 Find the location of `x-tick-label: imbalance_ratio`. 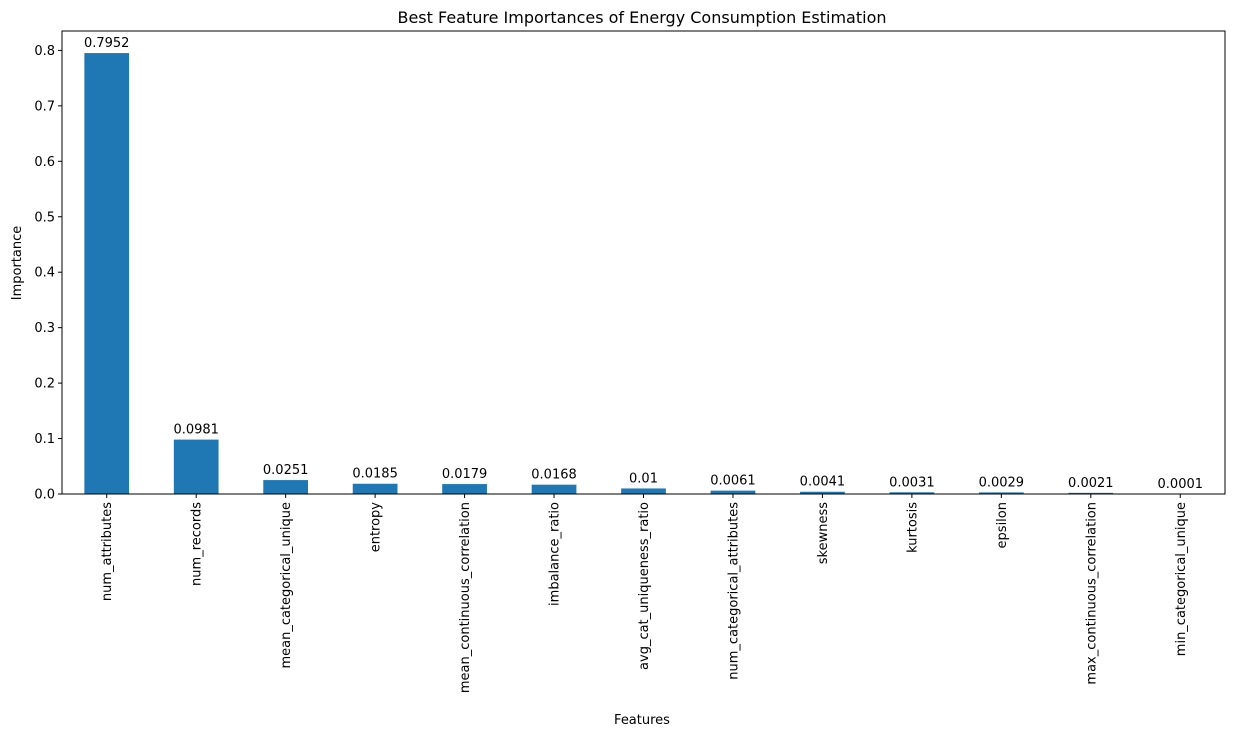

x-tick-label: imbalance_ratio is located at coordinates (555, 554).